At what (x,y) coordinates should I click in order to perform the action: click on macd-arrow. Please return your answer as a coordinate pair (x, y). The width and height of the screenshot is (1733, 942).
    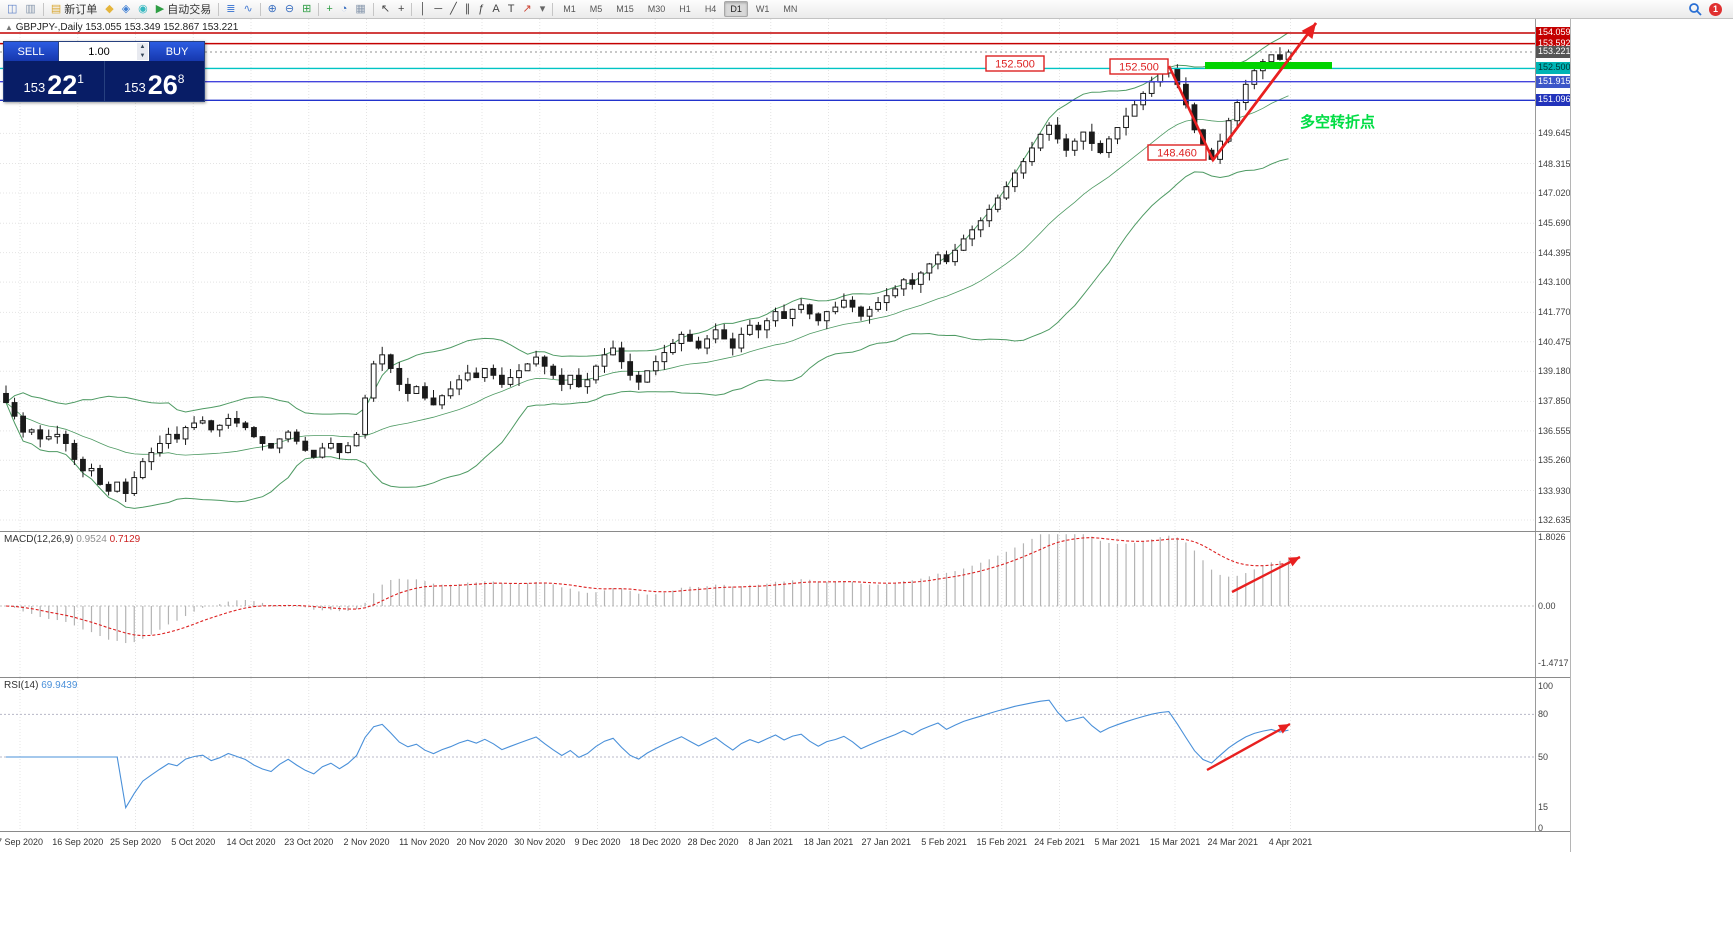
    Looking at the image, I should click on (1266, 574).